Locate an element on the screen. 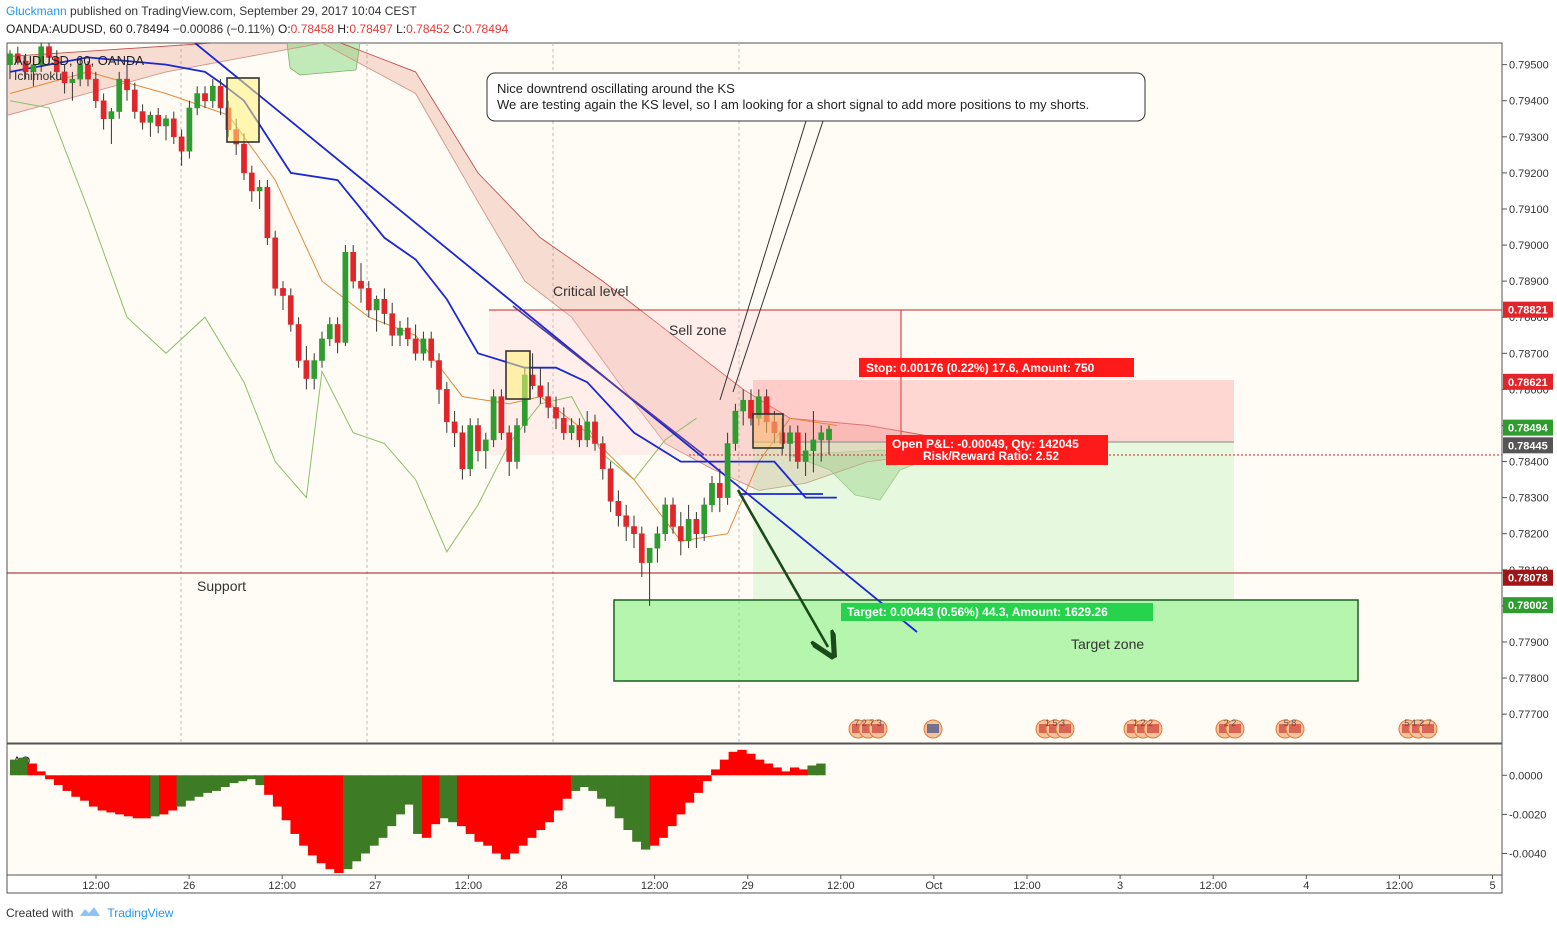 Image resolution: width=1557 pixels, height=931 pixels. event-flag-icon: 2 2 is located at coordinates (1230, 728).